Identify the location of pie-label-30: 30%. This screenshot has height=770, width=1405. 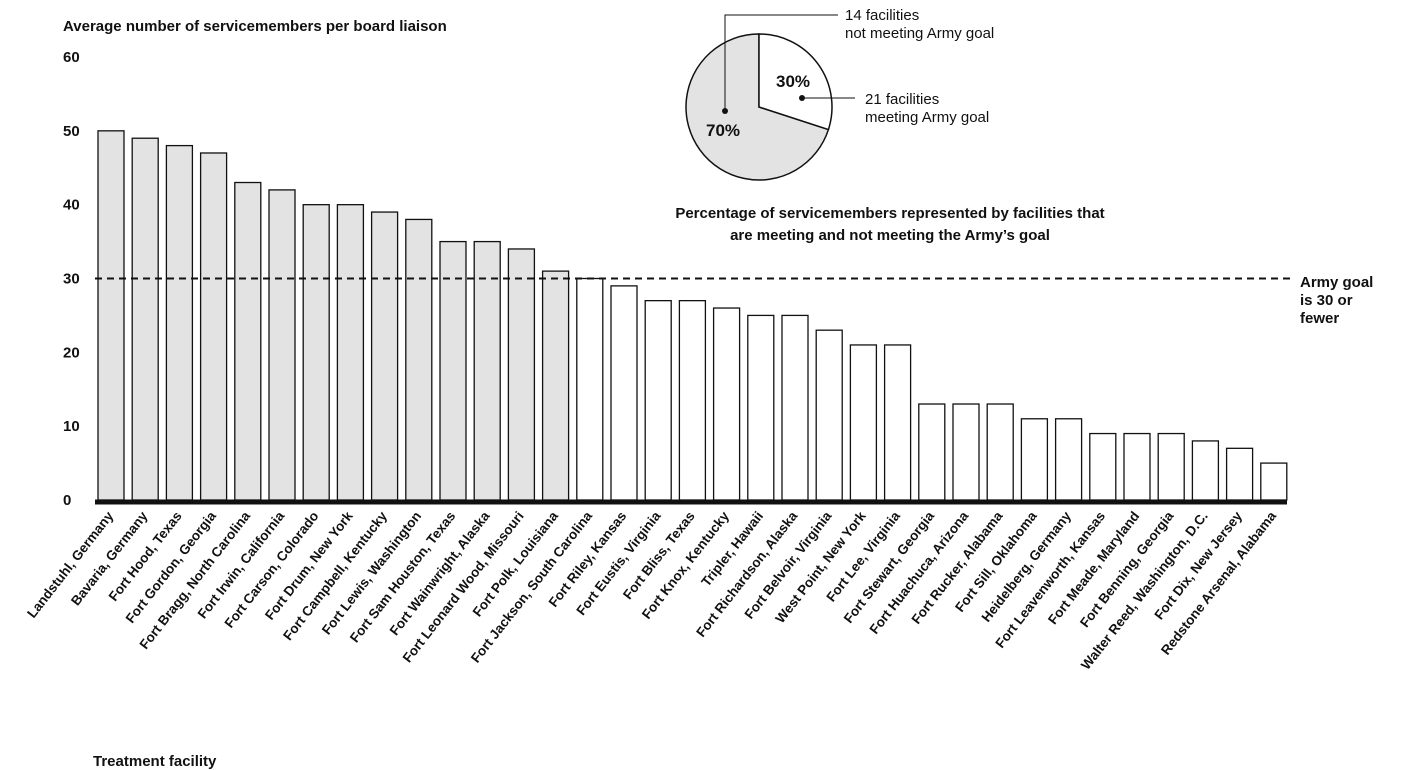
(793, 81).